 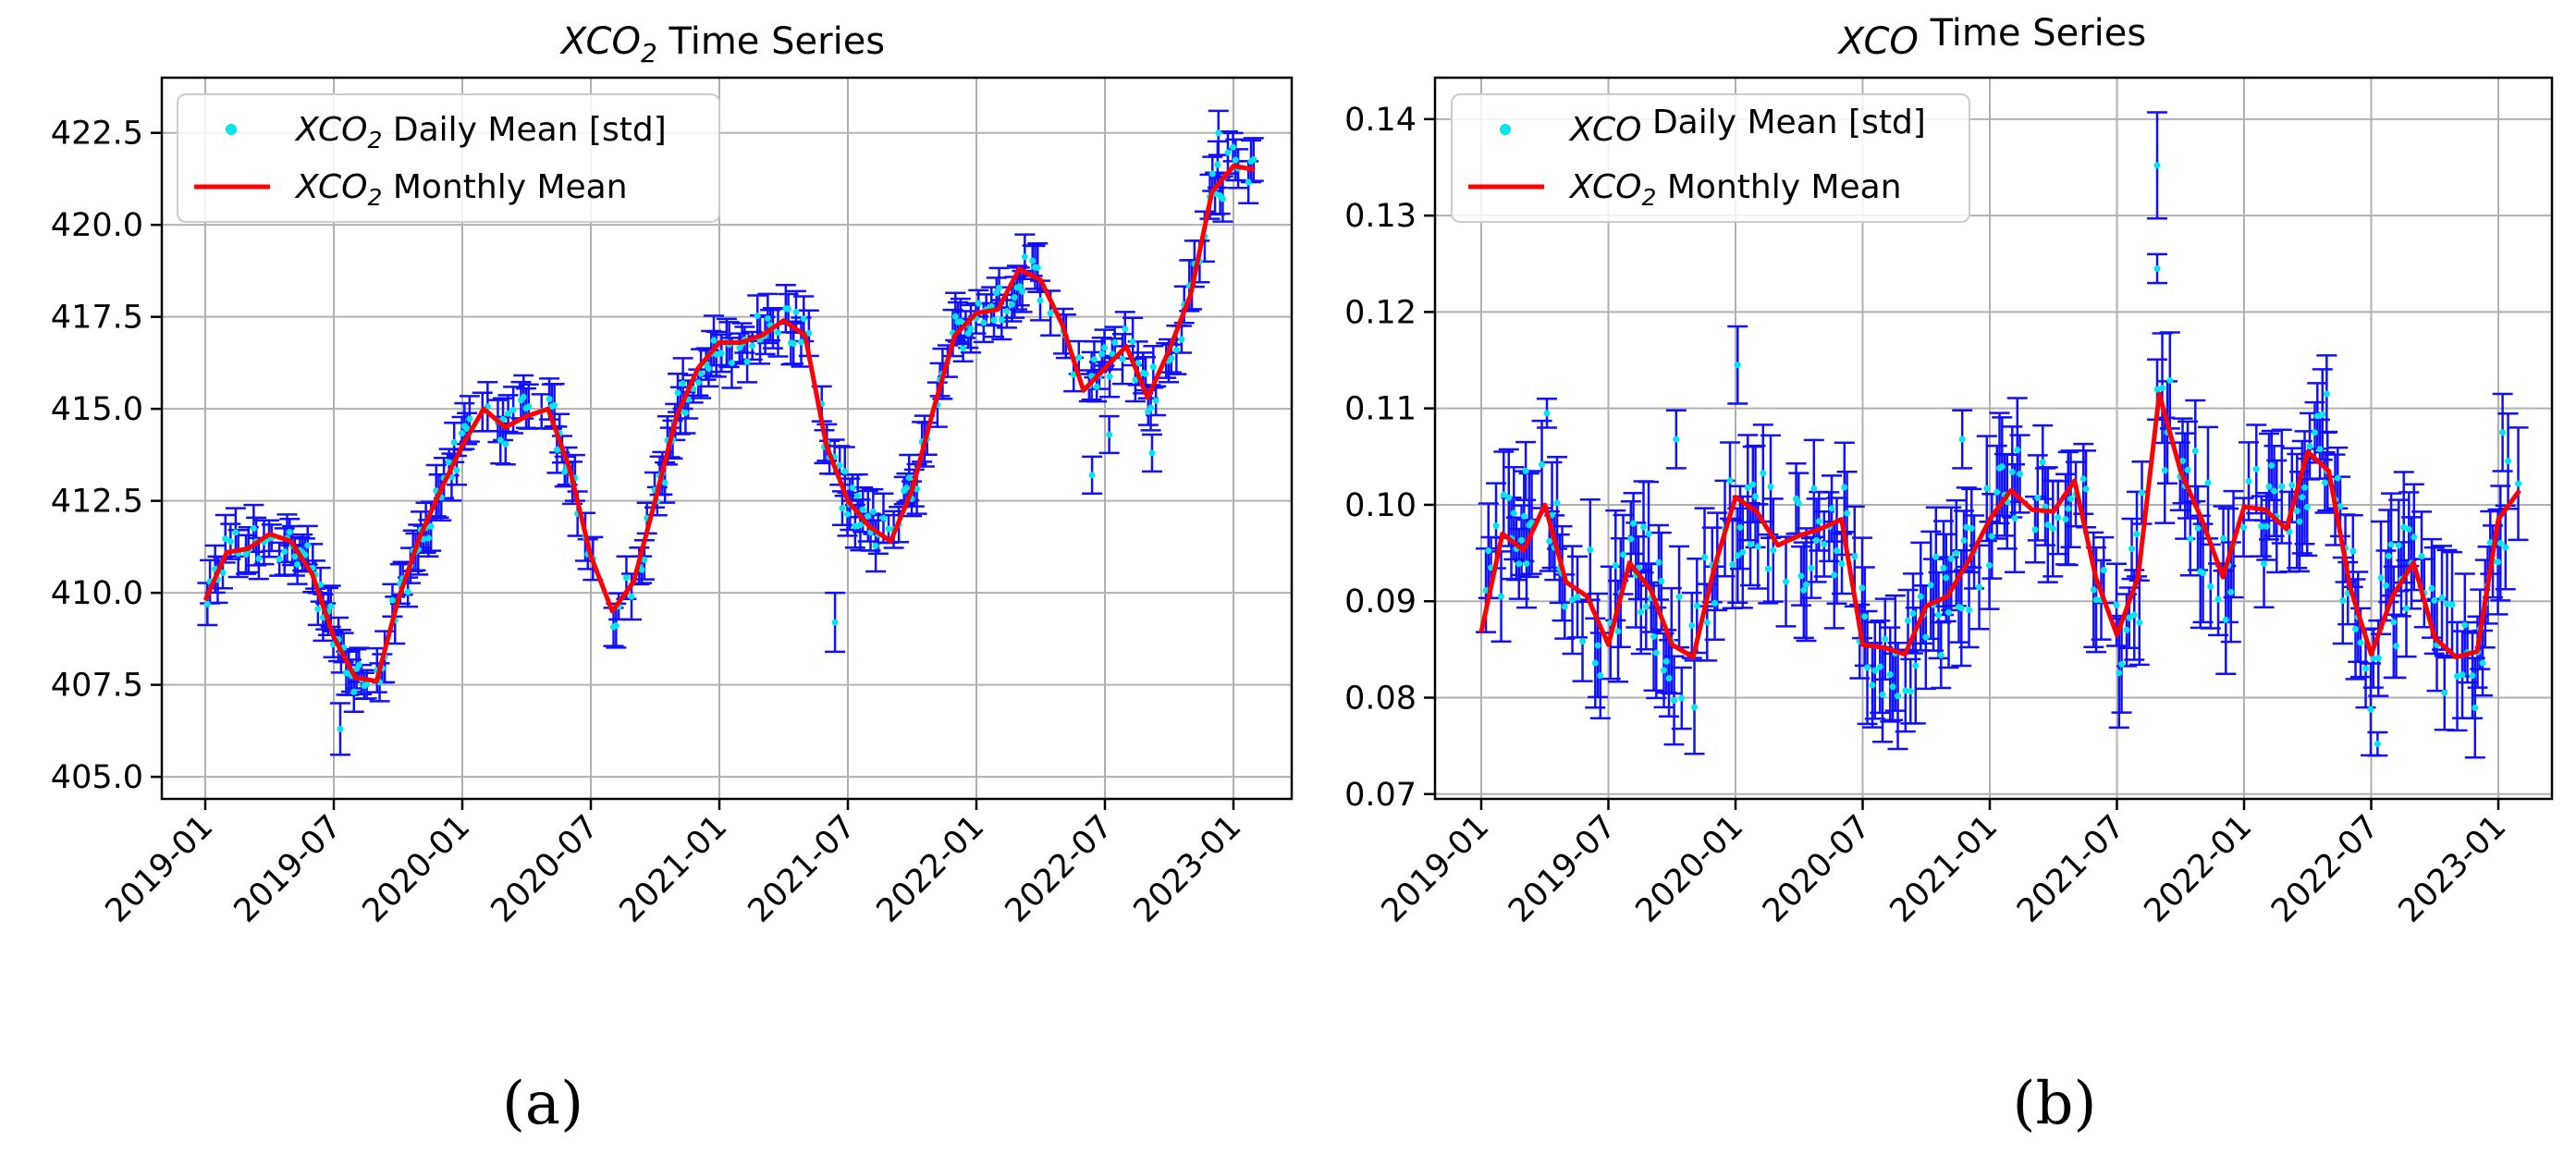 I want to click on y-tick-label: 0.14, so click(x=1380, y=120).